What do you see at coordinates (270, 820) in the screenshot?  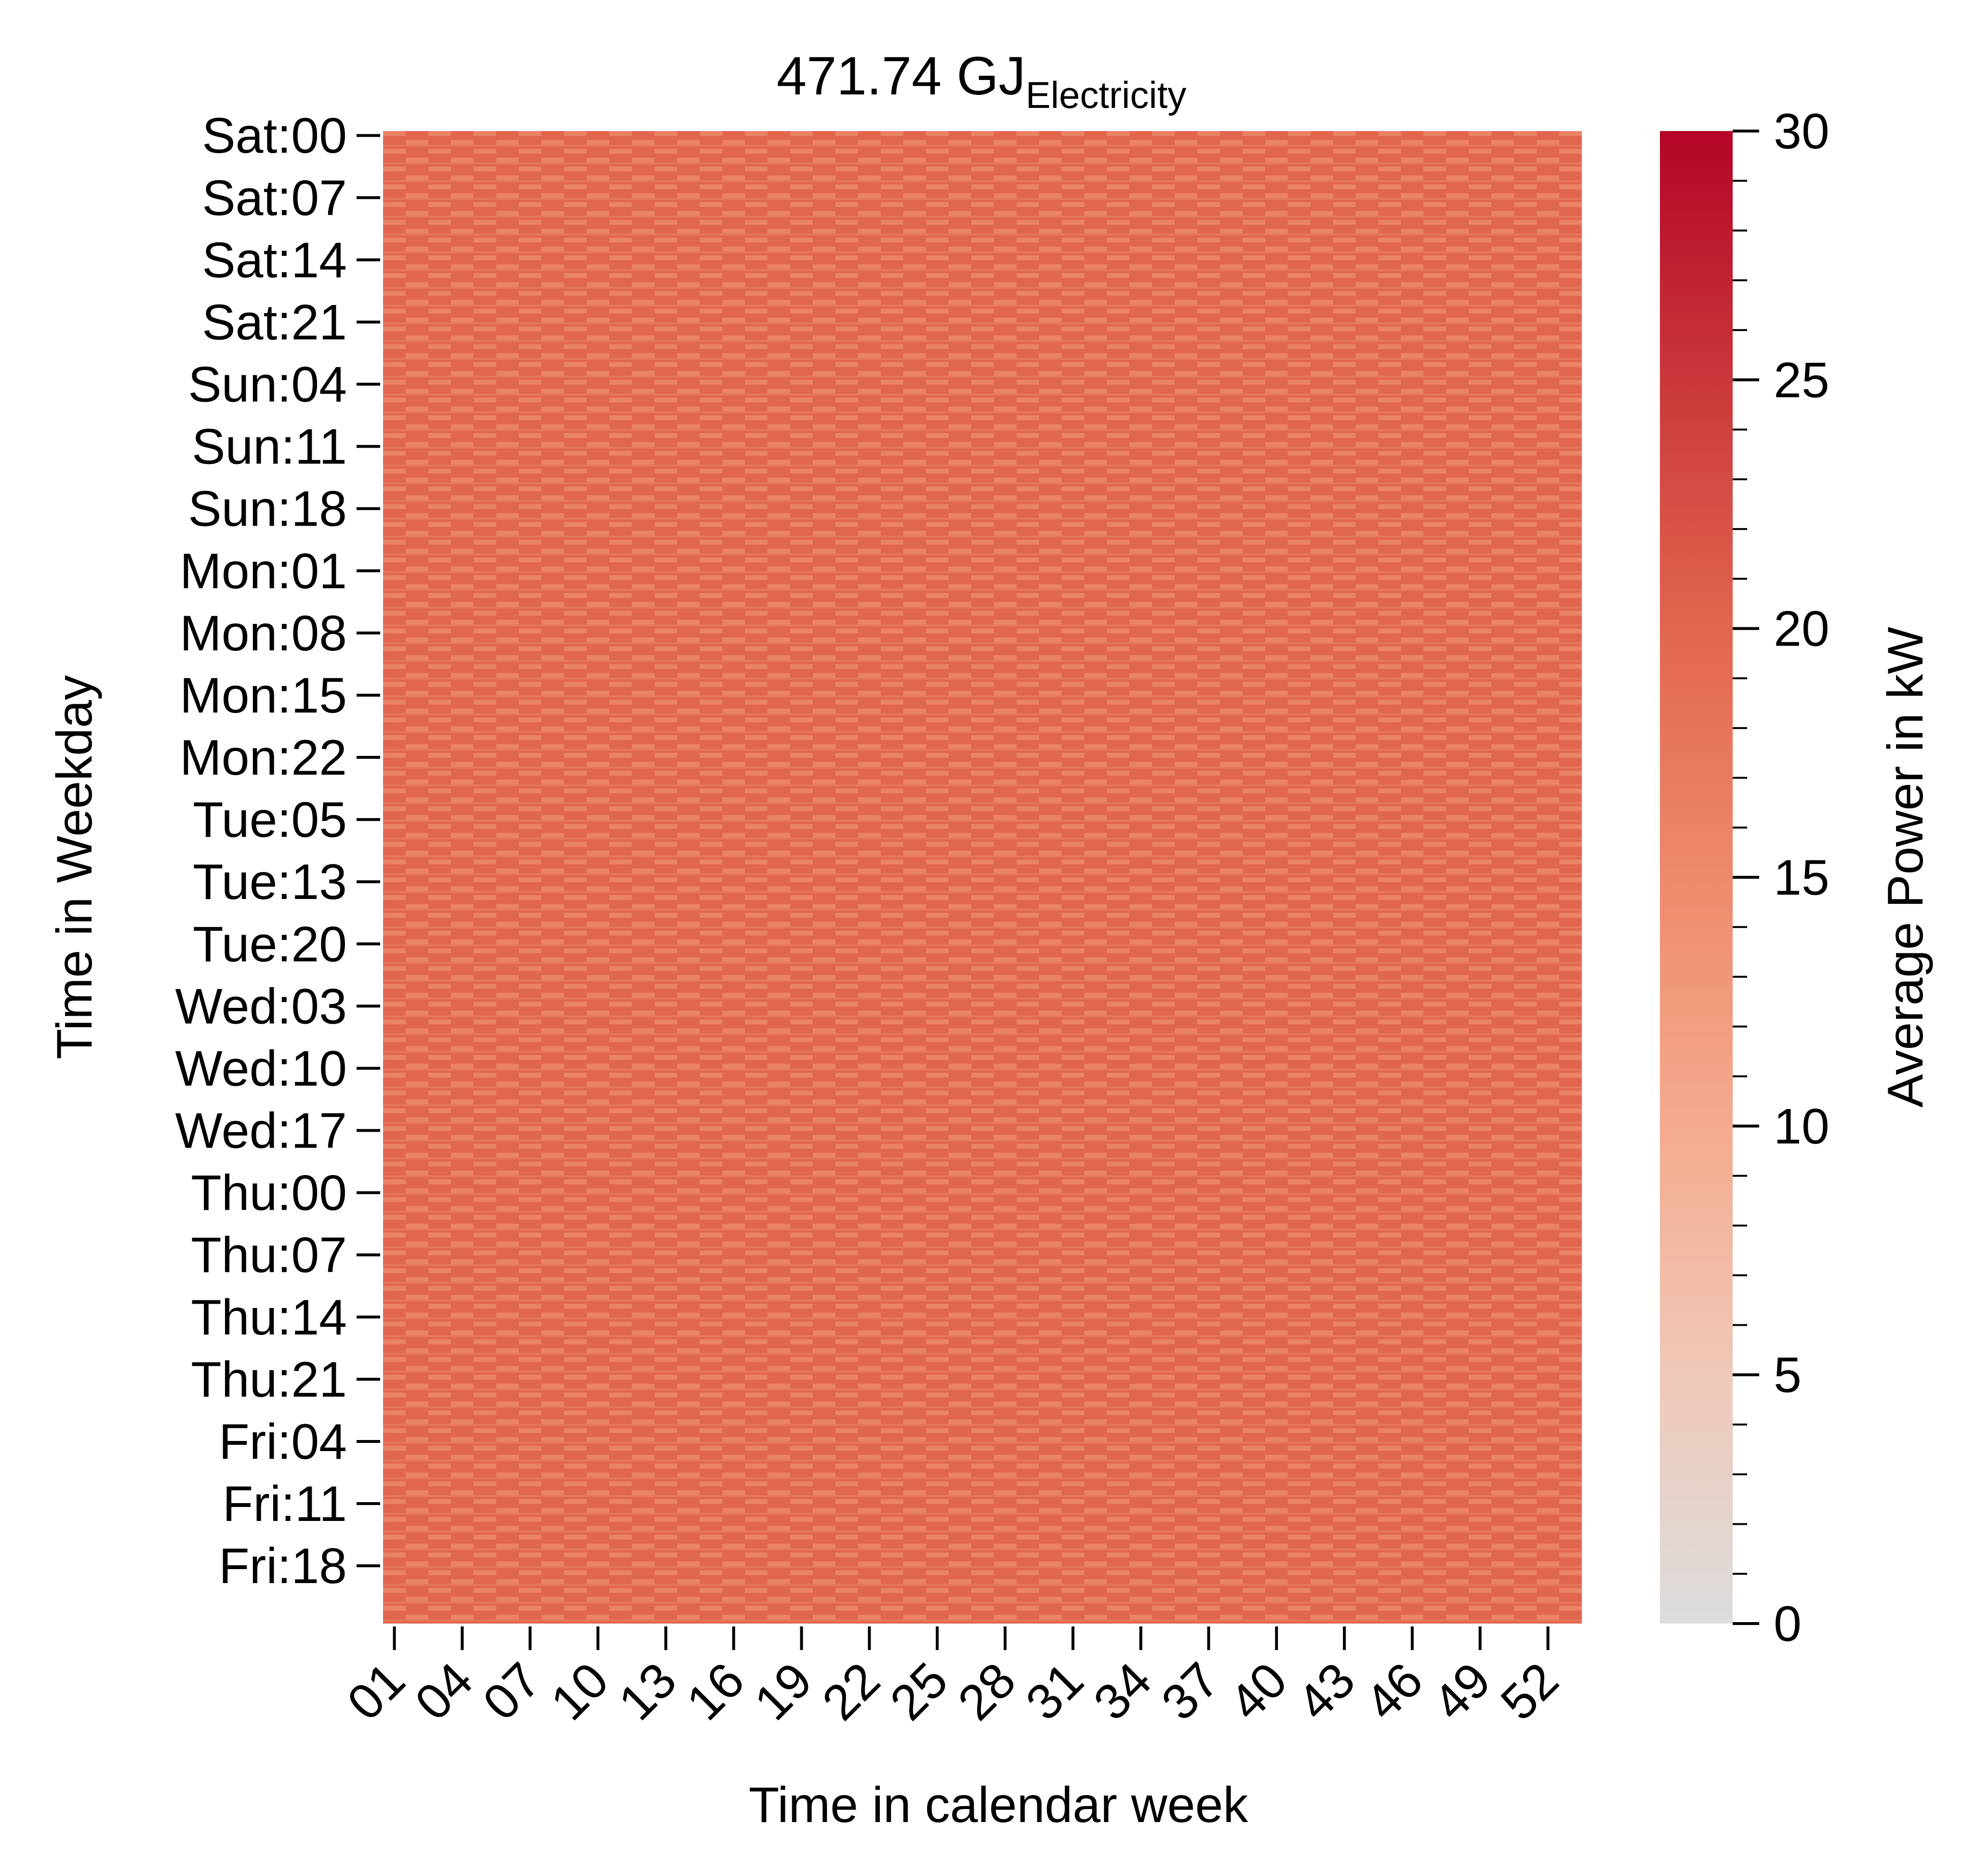 I see `y-tick-label: Tue:05` at bounding box center [270, 820].